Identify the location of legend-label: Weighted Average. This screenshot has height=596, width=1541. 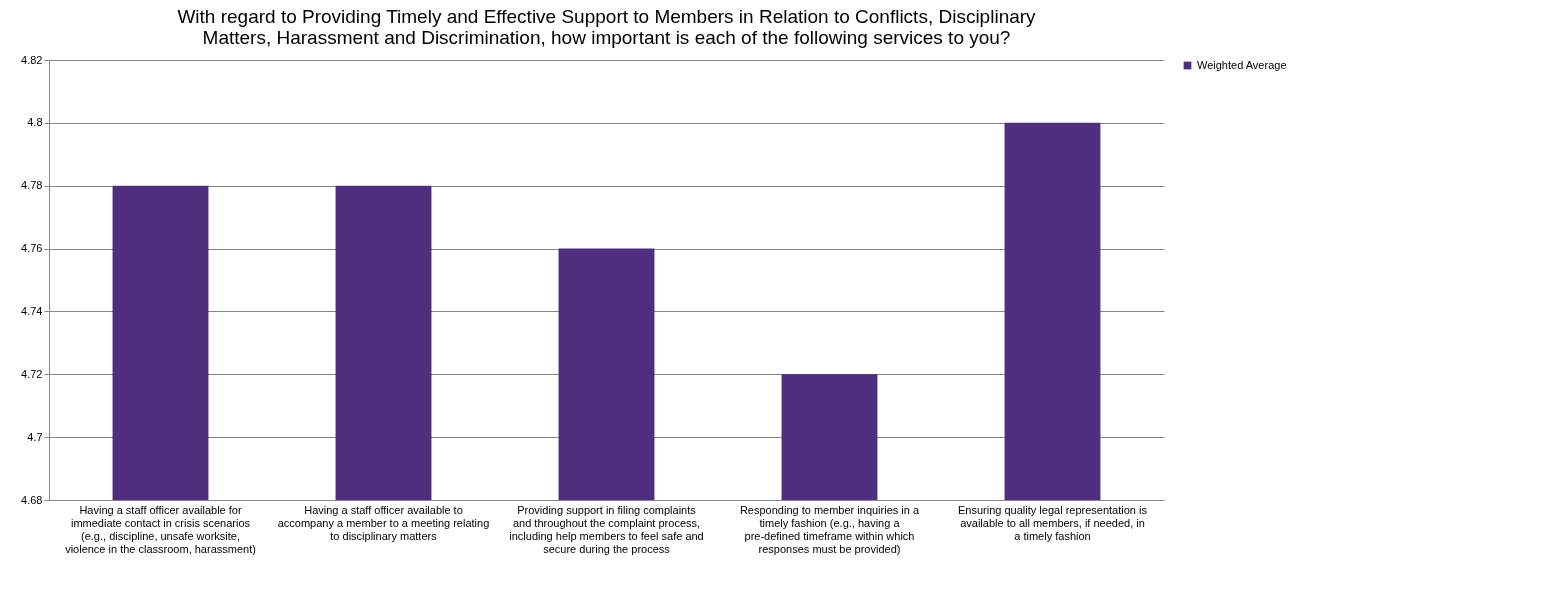
(1242, 64).